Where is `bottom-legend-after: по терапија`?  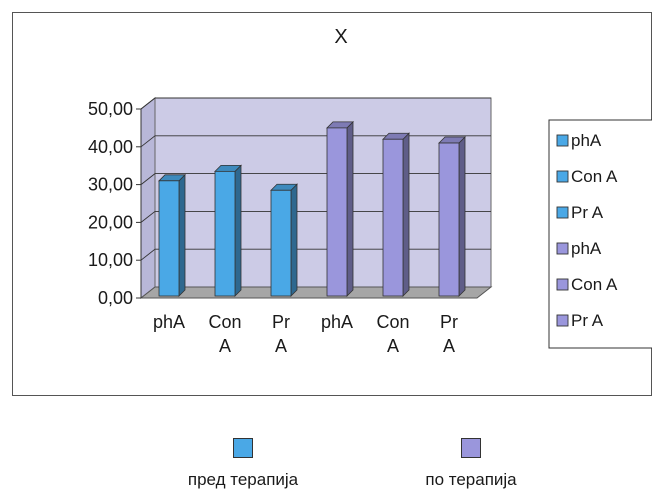
bottom-legend-after: по терапија is located at coordinates (471, 464).